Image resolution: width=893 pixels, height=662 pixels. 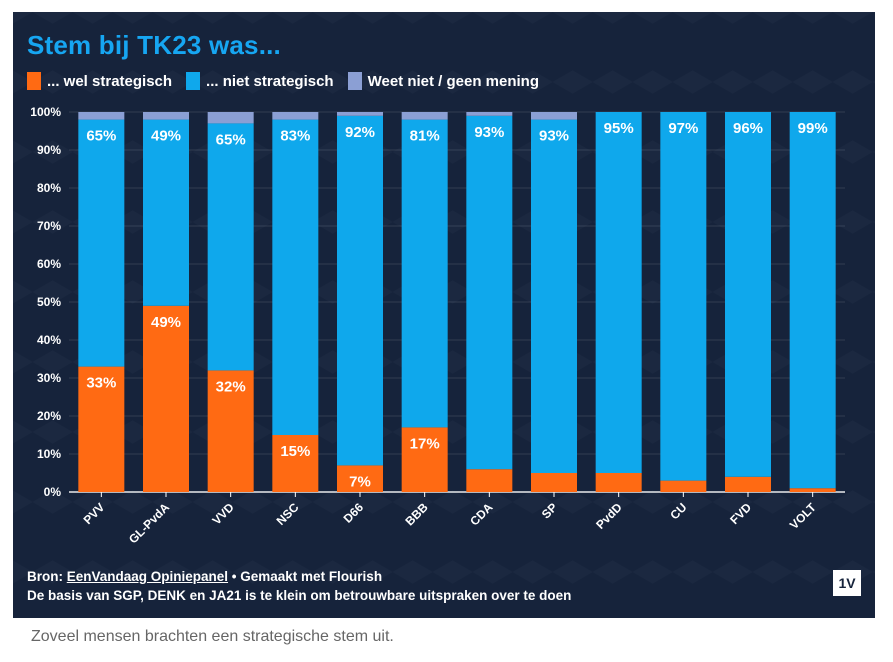 I want to click on legend-swatch-wel, so click(x=34, y=81).